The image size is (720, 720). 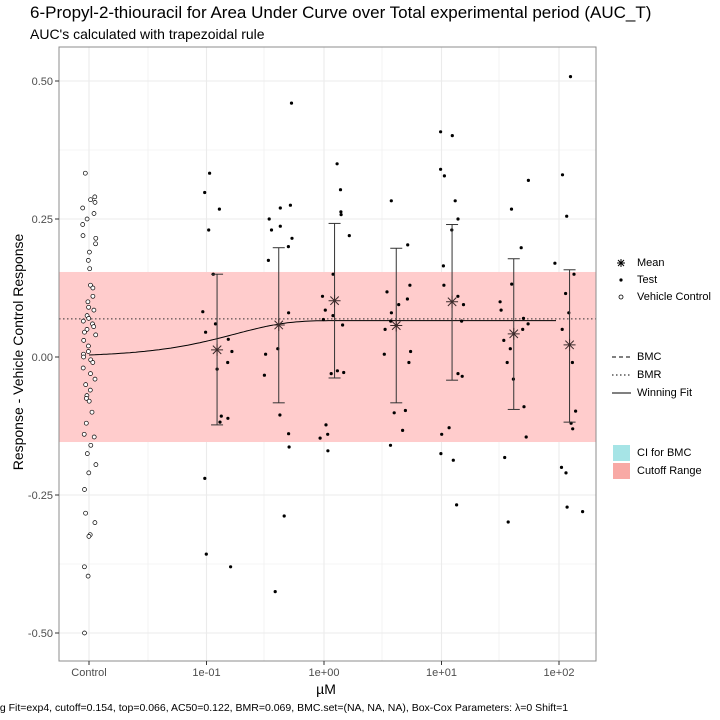 What do you see at coordinates (621, 471) in the screenshot?
I see `legend-key-cutoff-range` at bounding box center [621, 471].